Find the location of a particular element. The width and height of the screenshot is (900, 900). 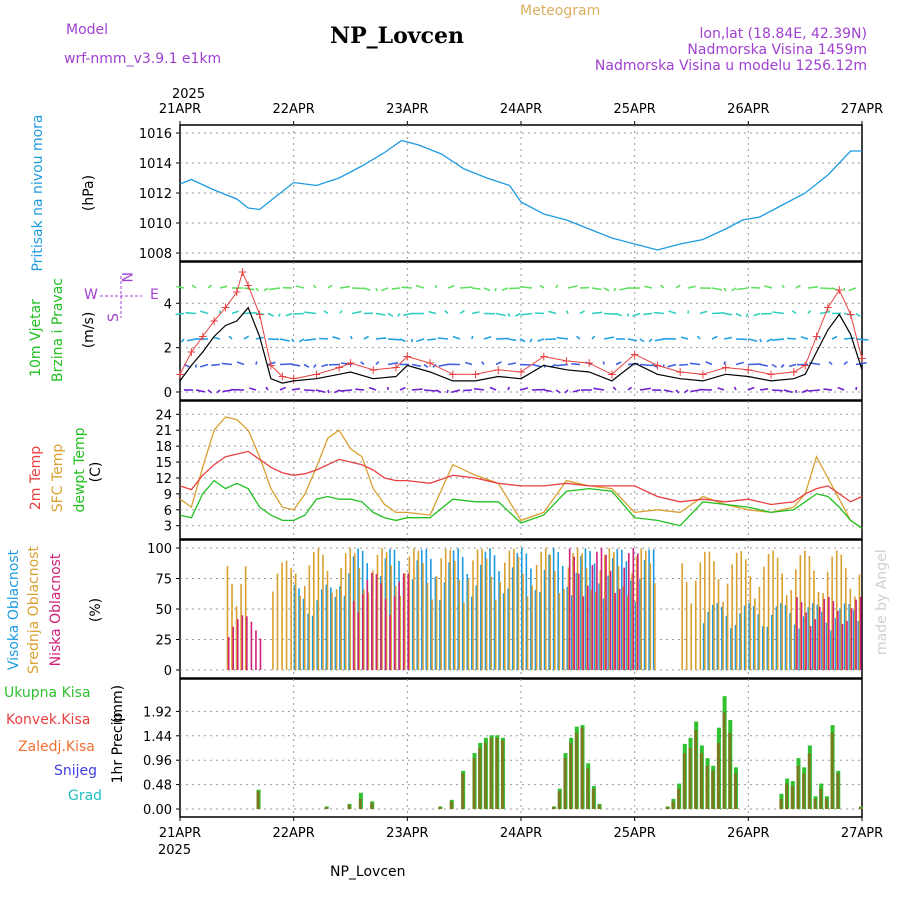

x-tick-label-bottom: 21APR is located at coordinates (180, 833).